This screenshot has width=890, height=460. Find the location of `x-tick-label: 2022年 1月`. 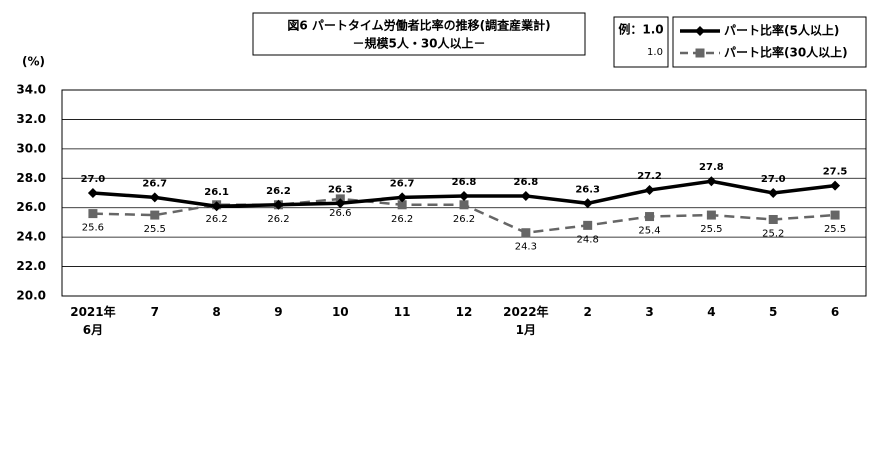

x-tick-label: 2022年 1月 is located at coordinates (525, 320).